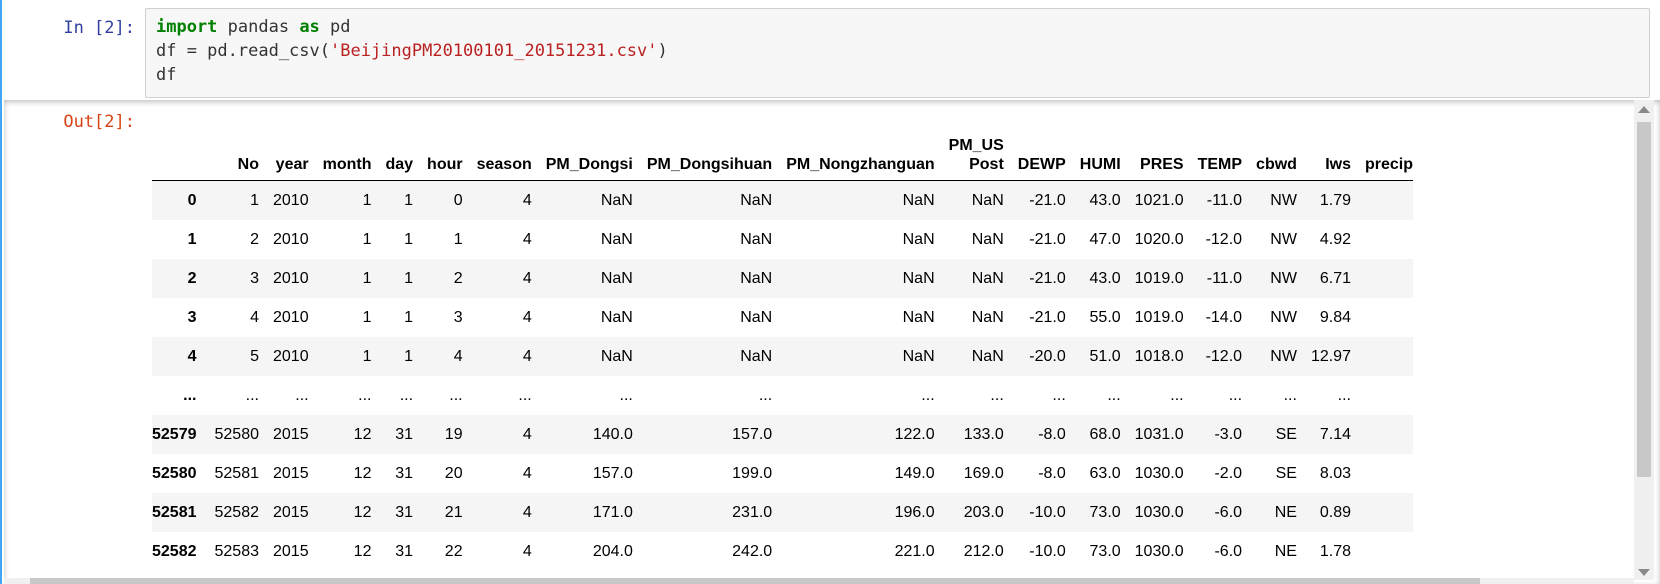  What do you see at coordinates (1335, 434) in the screenshot?
I see `table-cell: 7.14` at bounding box center [1335, 434].